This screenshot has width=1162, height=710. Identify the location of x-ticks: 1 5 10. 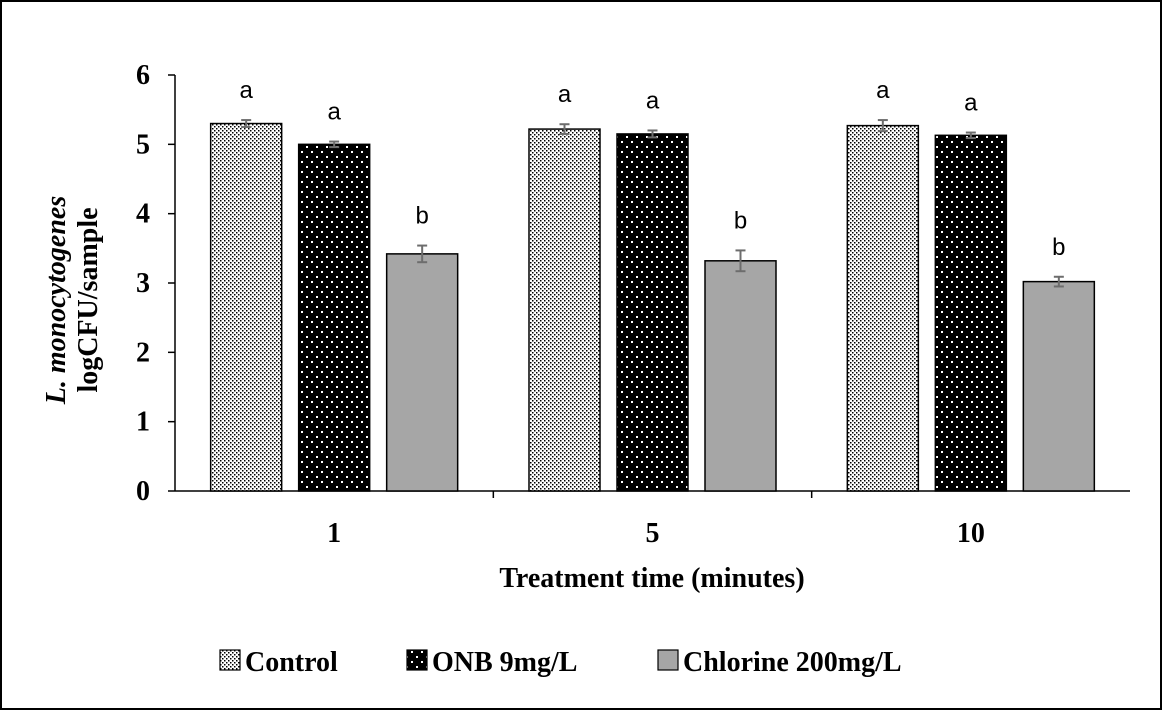
(656, 520).